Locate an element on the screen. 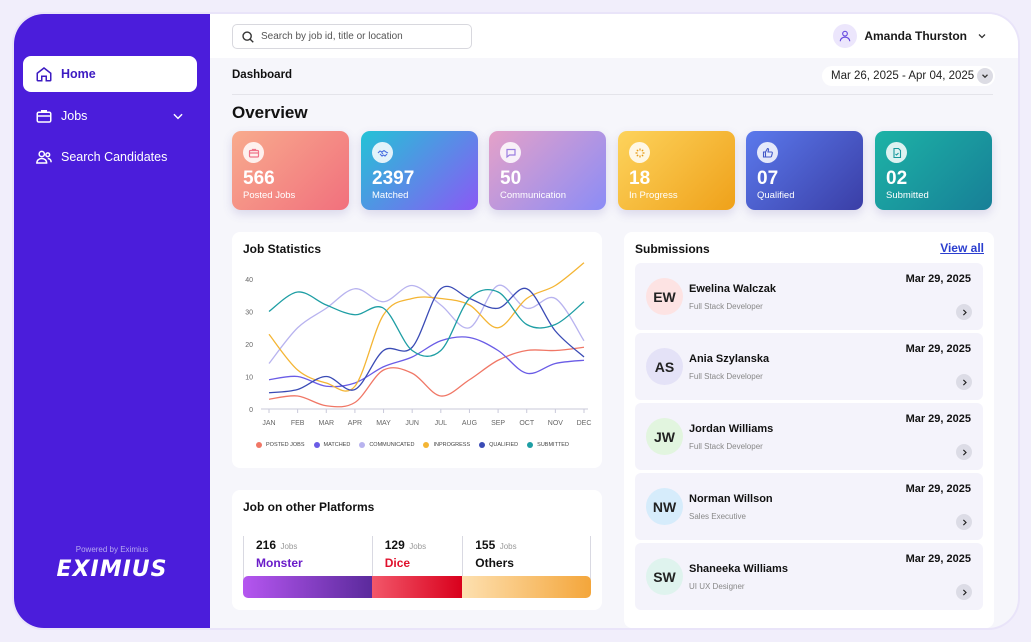 The image size is (1031, 642). page-title: Overview is located at coordinates (270, 112).